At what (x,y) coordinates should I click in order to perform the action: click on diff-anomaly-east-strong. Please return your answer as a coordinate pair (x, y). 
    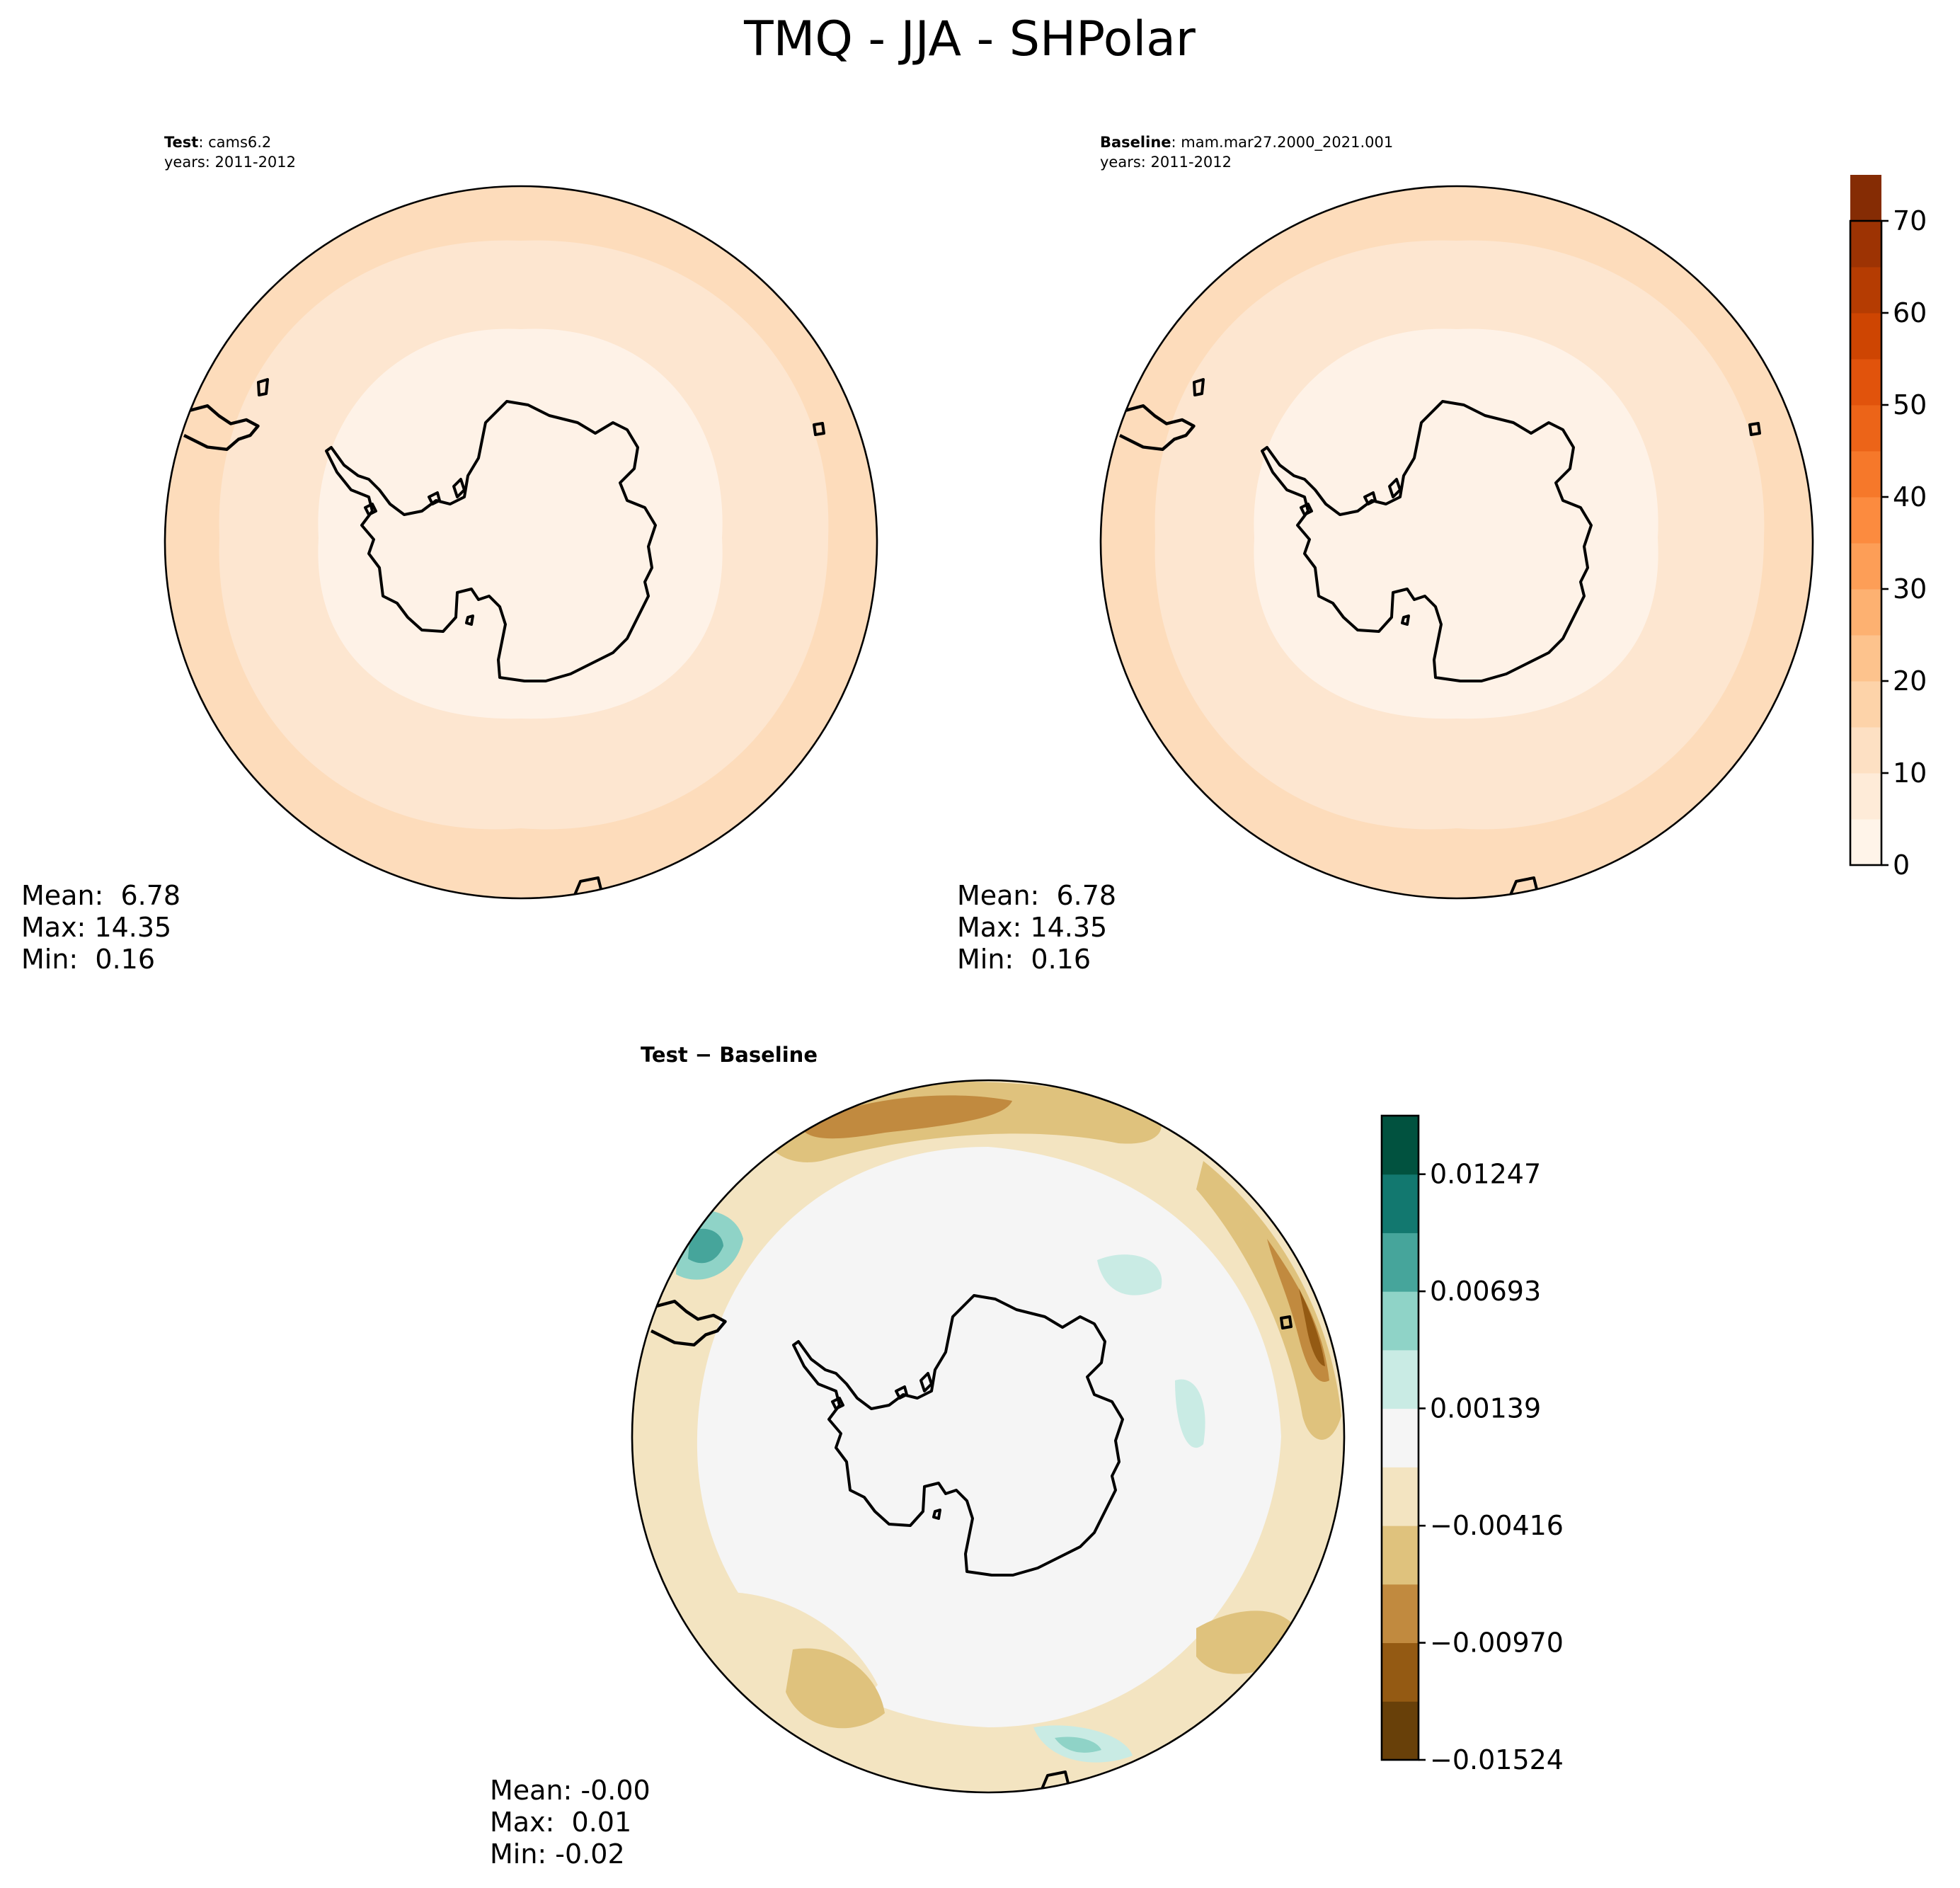
    Looking at the image, I should click on (1268, 1300).